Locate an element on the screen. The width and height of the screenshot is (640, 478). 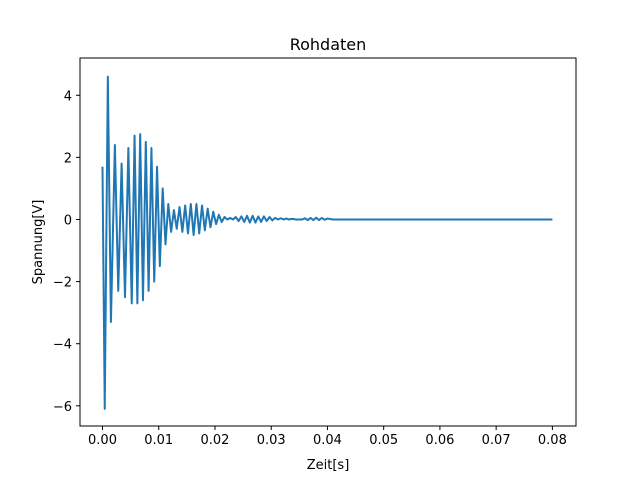
x-tick-label: 0.01 is located at coordinates (158, 440).